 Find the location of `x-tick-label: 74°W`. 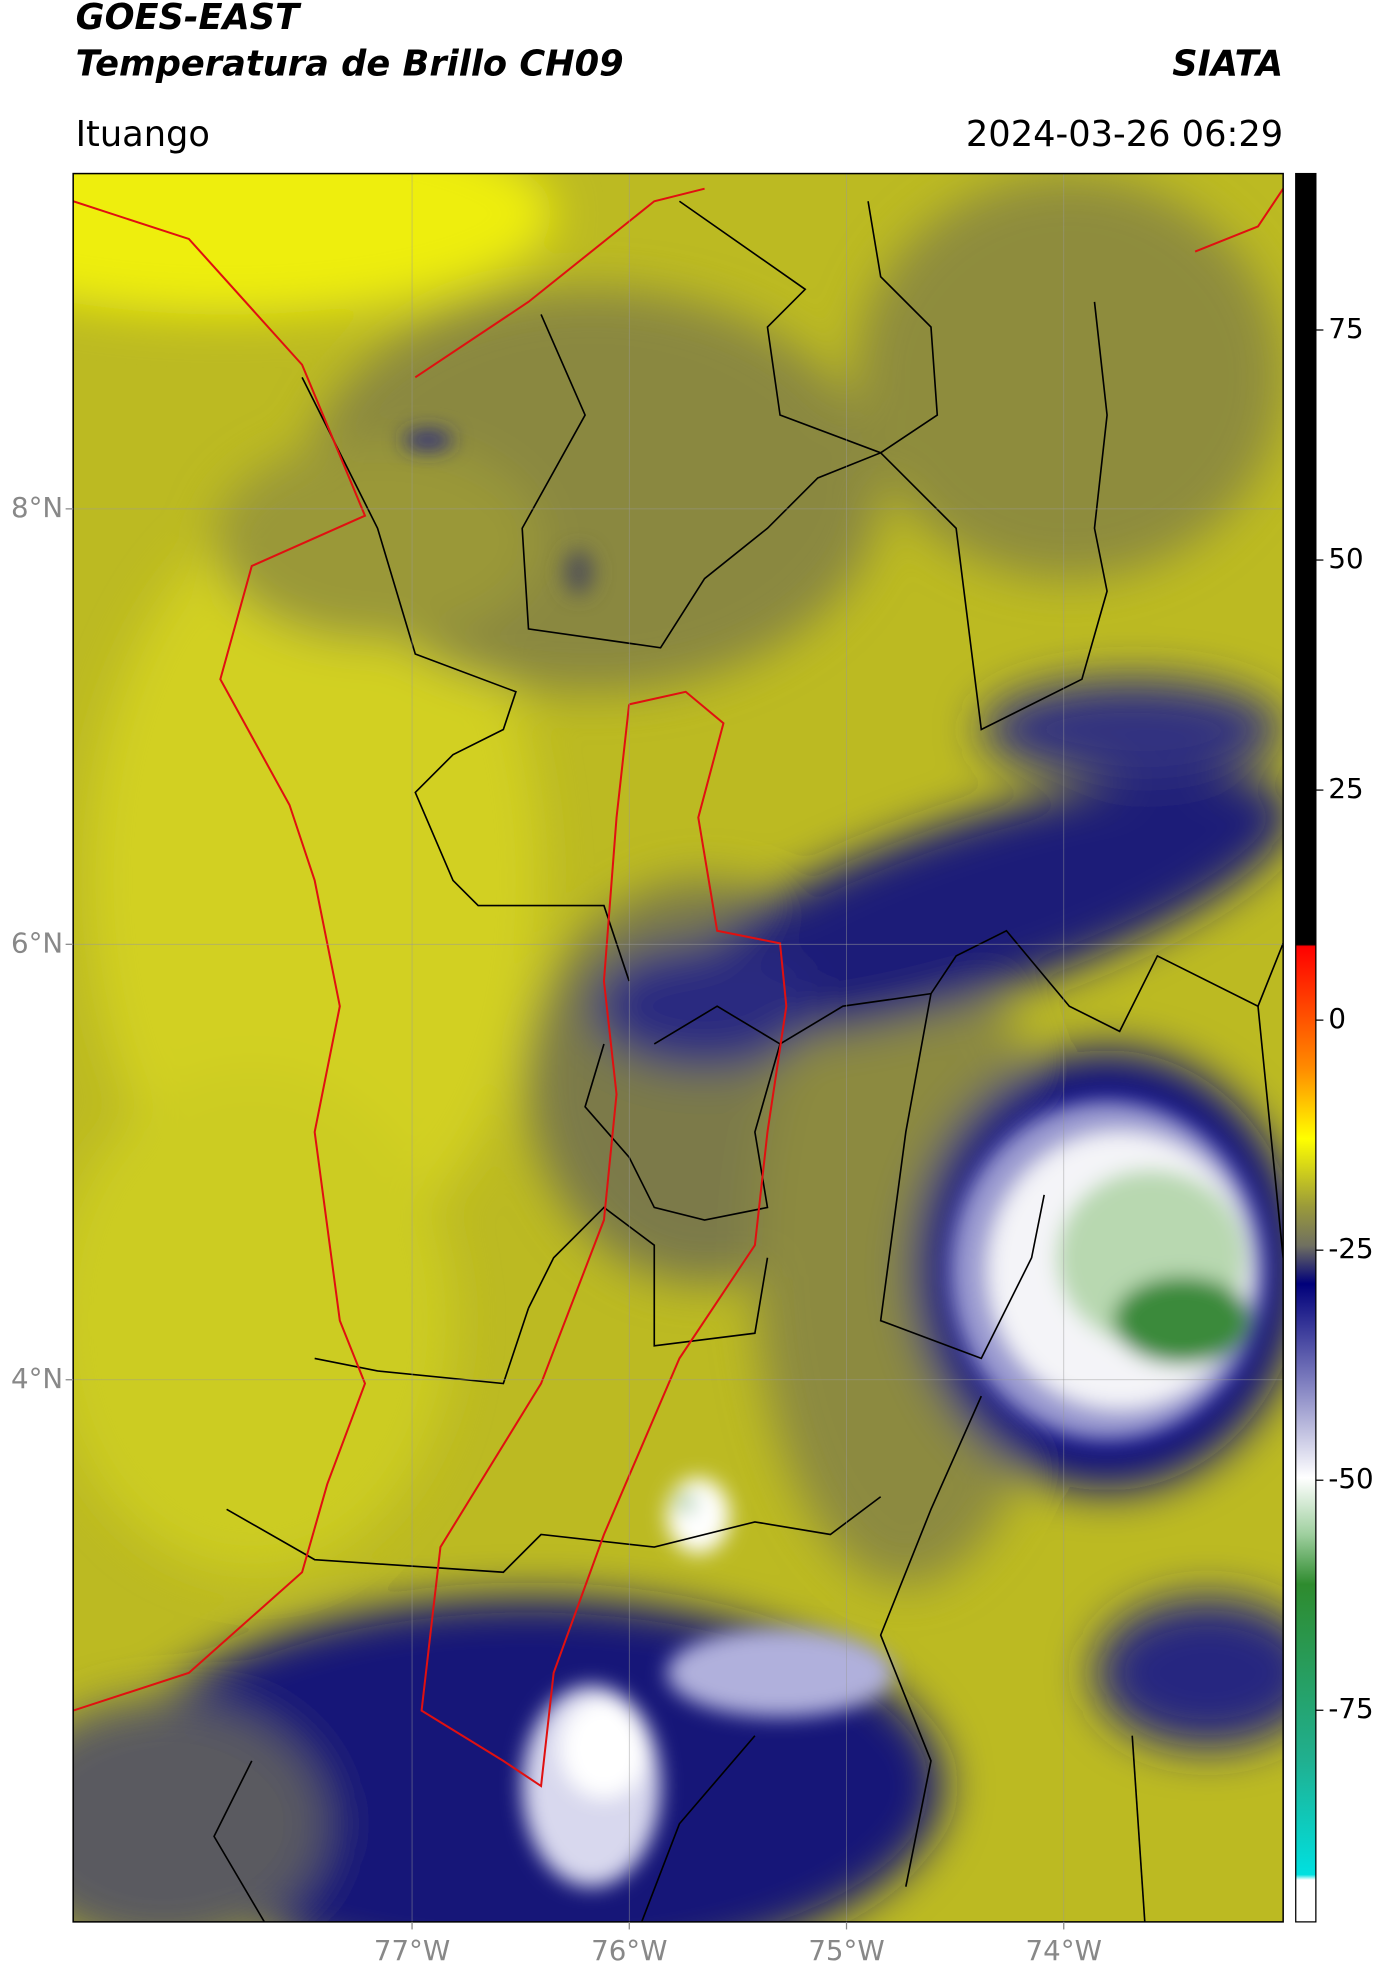

x-tick-label: 74°W is located at coordinates (1064, 1950).